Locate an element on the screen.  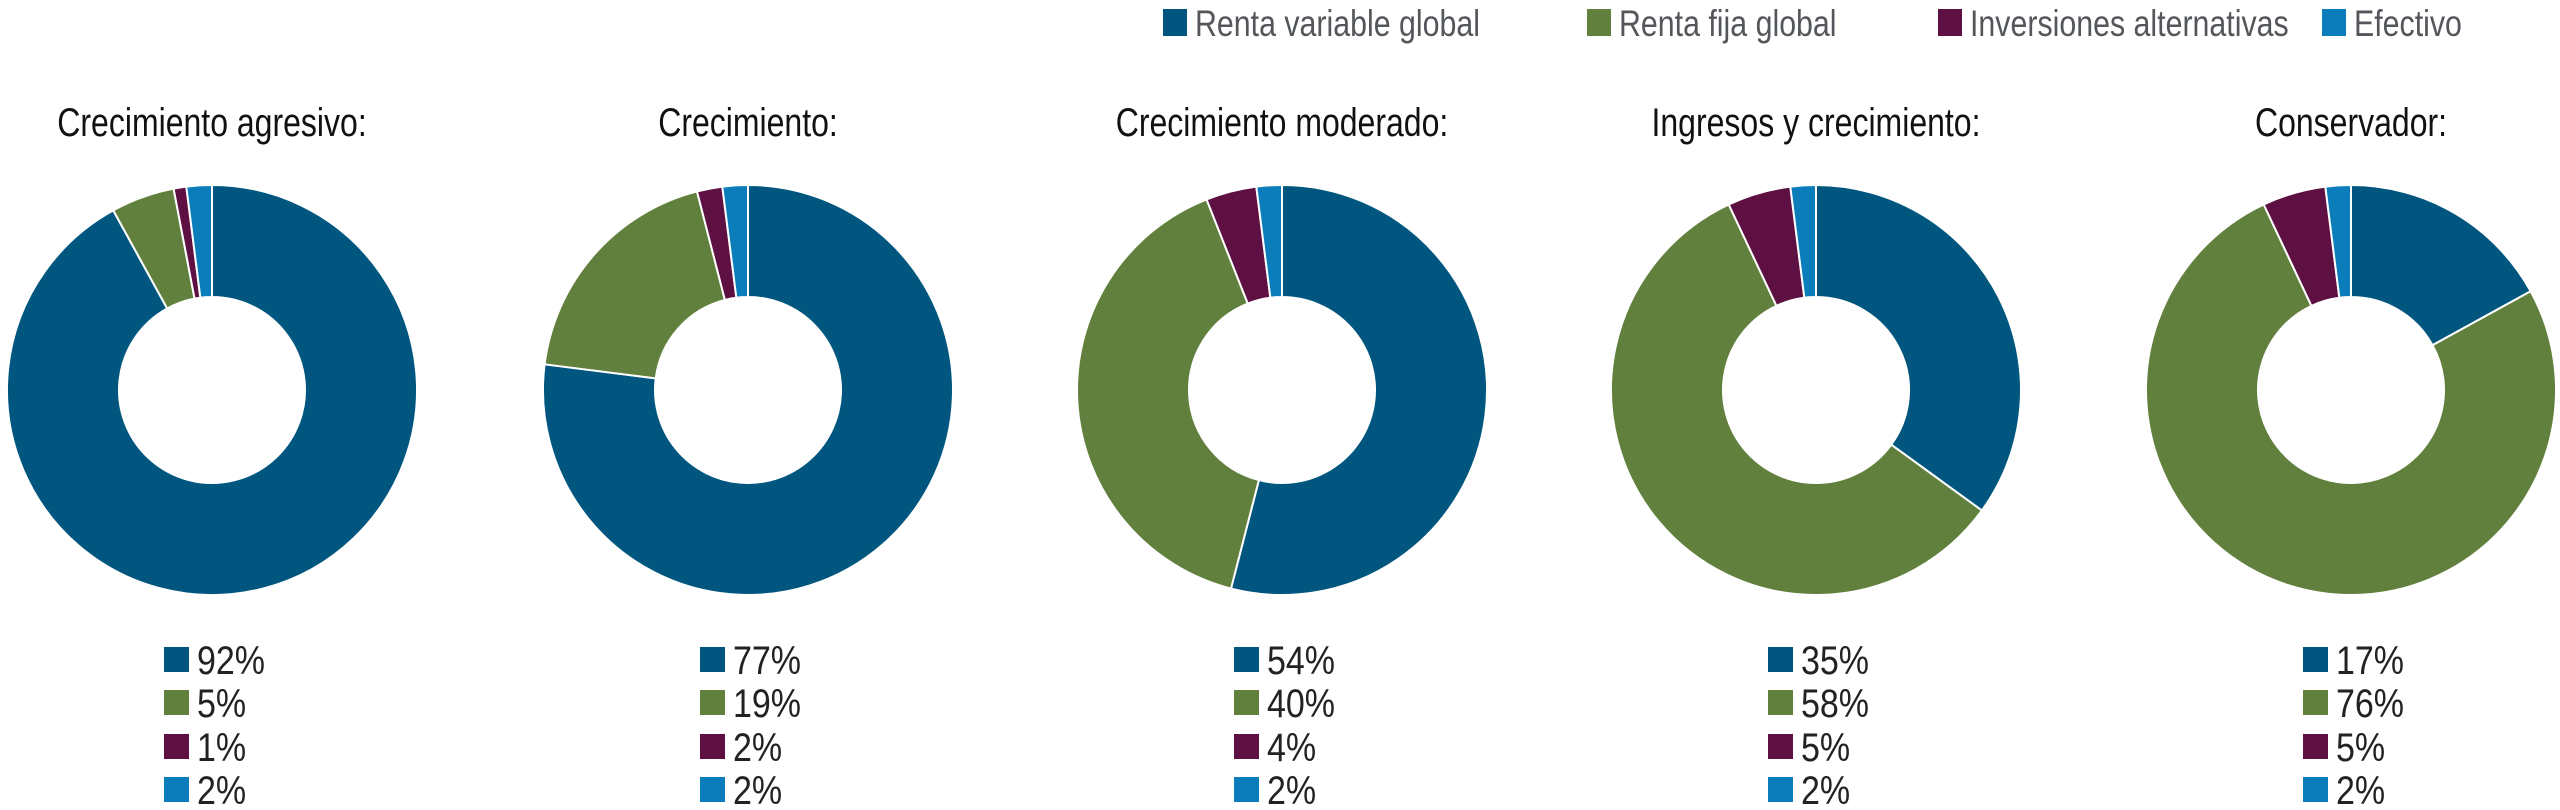
percent-label: 40% is located at coordinates (1301, 702).